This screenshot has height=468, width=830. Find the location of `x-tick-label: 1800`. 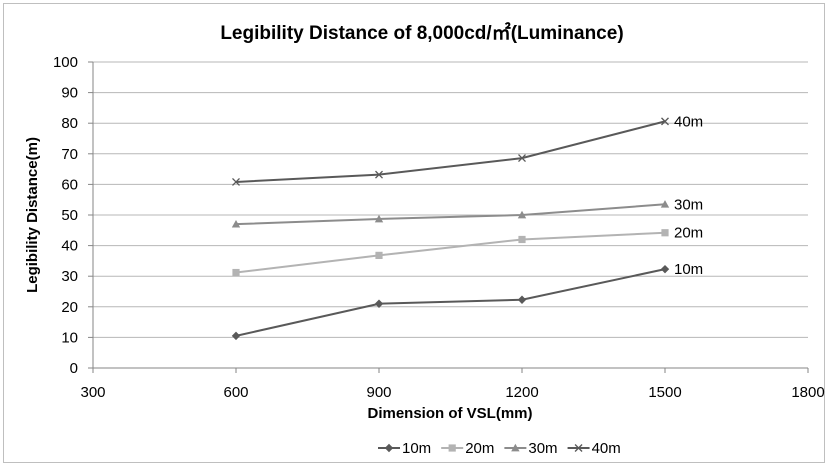

x-tick-label: 1800 is located at coordinates (807, 392).